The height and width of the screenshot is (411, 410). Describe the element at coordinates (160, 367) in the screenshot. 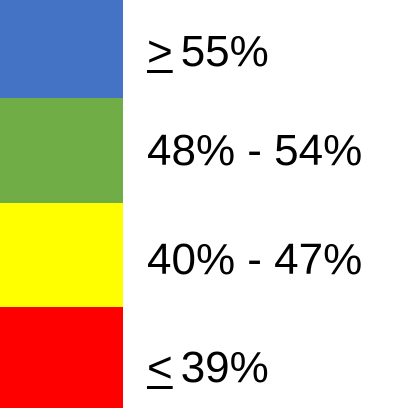

I see `less-or-equal-symbol: <` at that location.